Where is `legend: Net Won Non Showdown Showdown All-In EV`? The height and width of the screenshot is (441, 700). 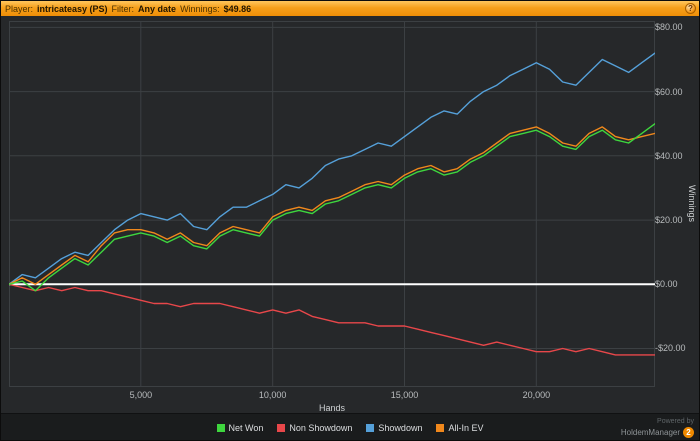 legend: Net Won Non Showdown Showdown All-In EV is located at coordinates (350, 428).